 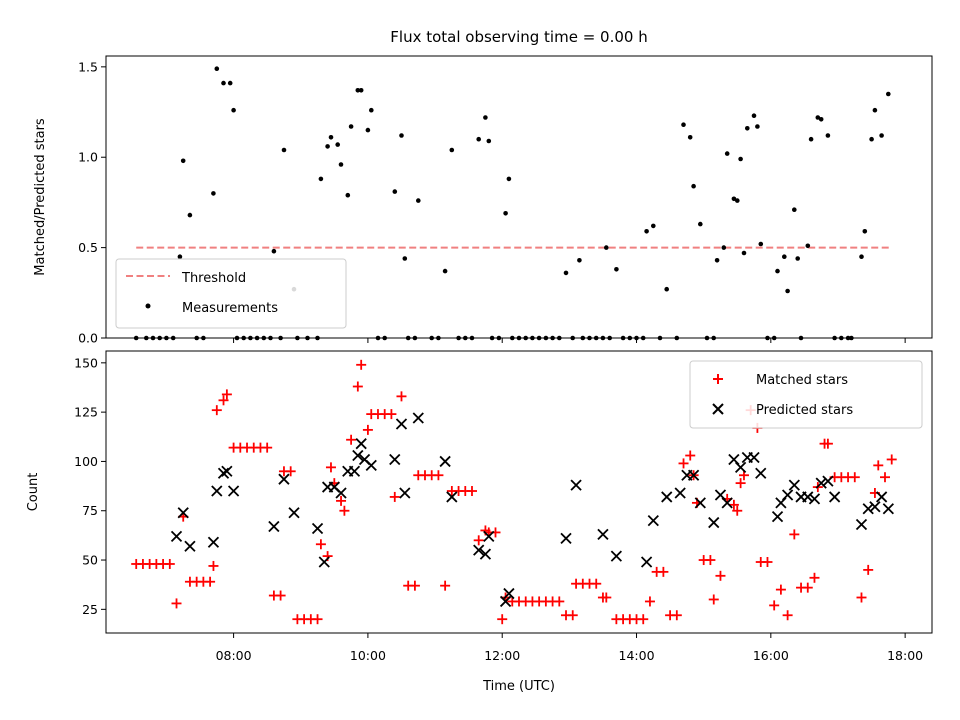 What do you see at coordinates (771, 655) in the screenshot?
I see `x-tick-label: 16:00` at bounding box center [771, 655].